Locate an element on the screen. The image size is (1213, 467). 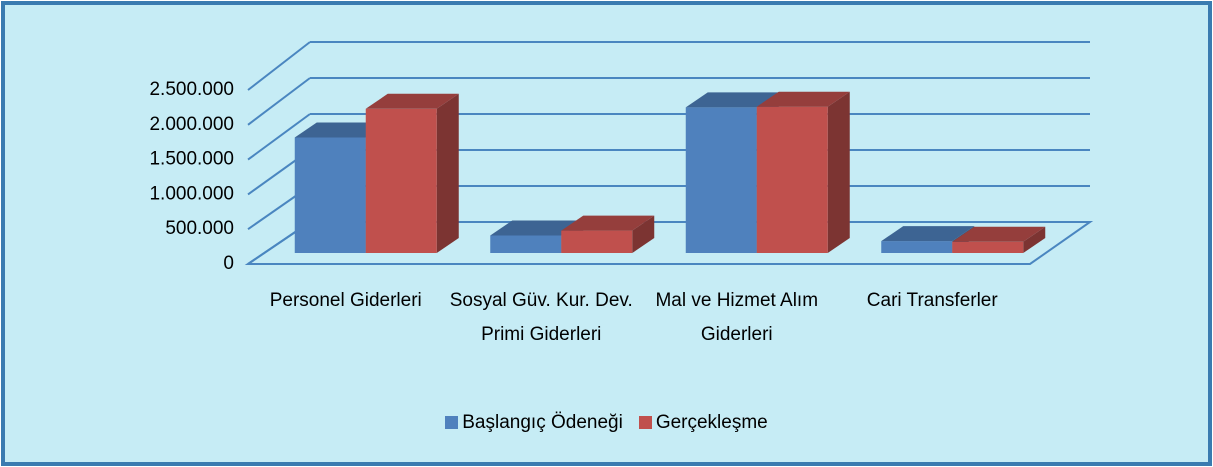
y-tick-label: 1.000.000 is located at coordinates (191, 193).